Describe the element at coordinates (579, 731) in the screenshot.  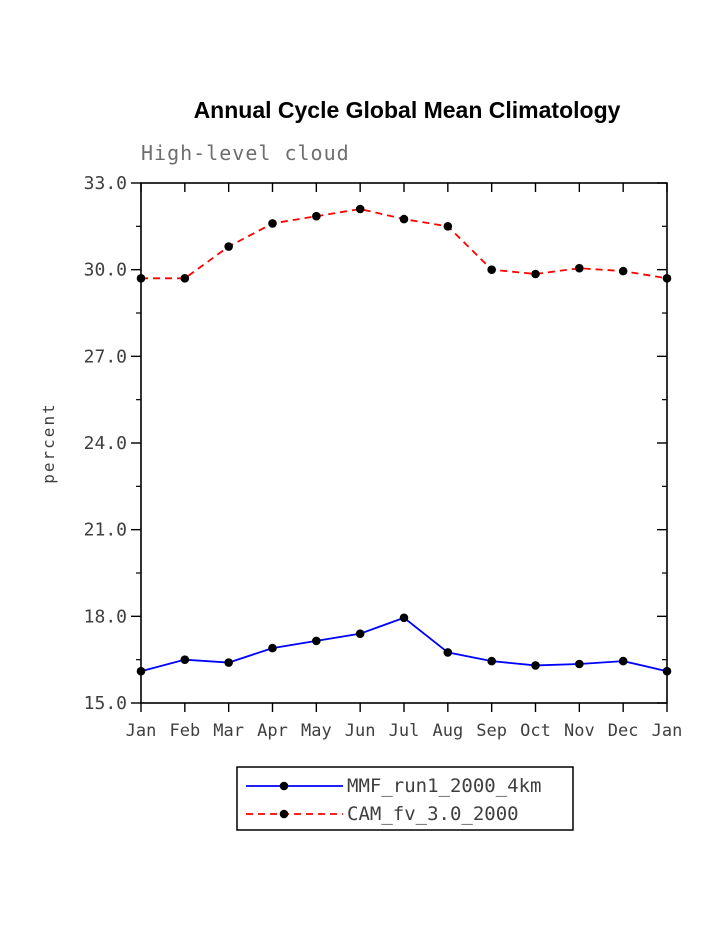
I see `x-tick-label: Nov` at that location.